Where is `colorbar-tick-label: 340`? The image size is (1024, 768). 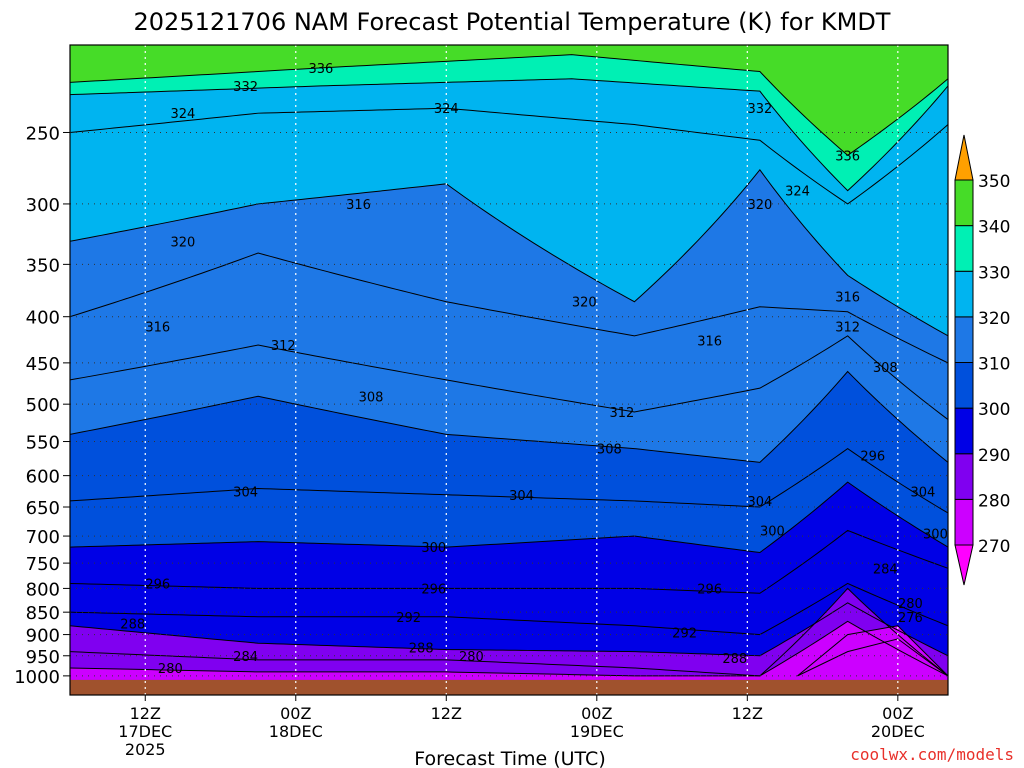
colorbar-tick-label: 340 is located at coordinates (994, 228).